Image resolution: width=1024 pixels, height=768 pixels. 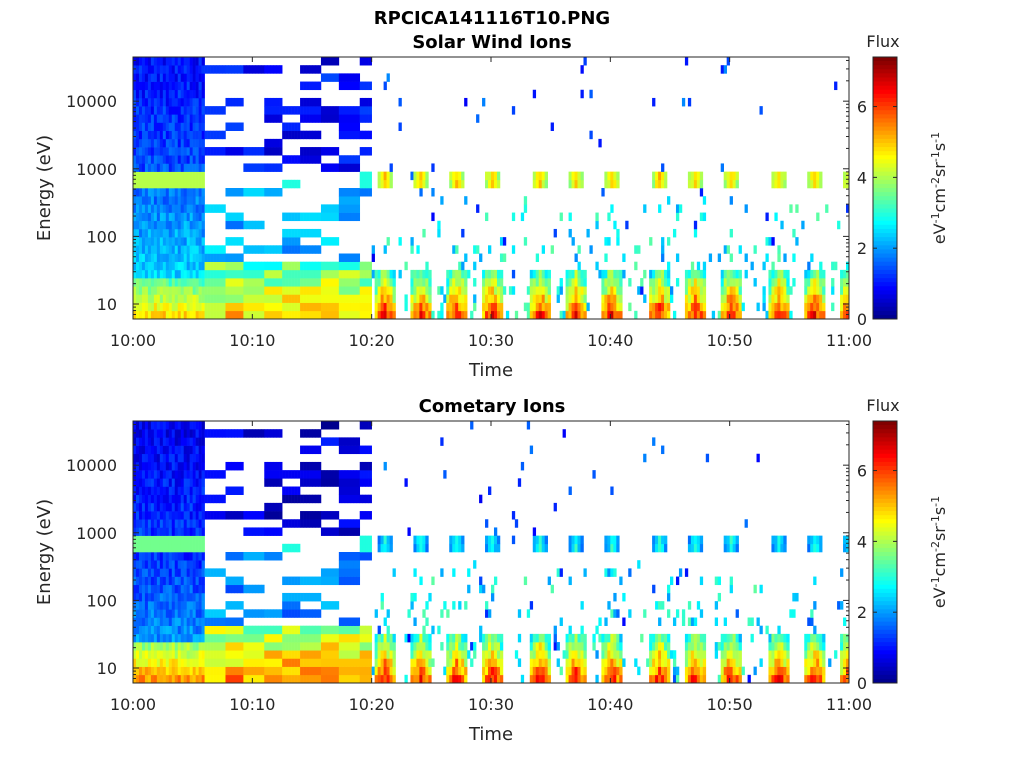 I want to click on colorbar-segment, so click(x=885, y=247).